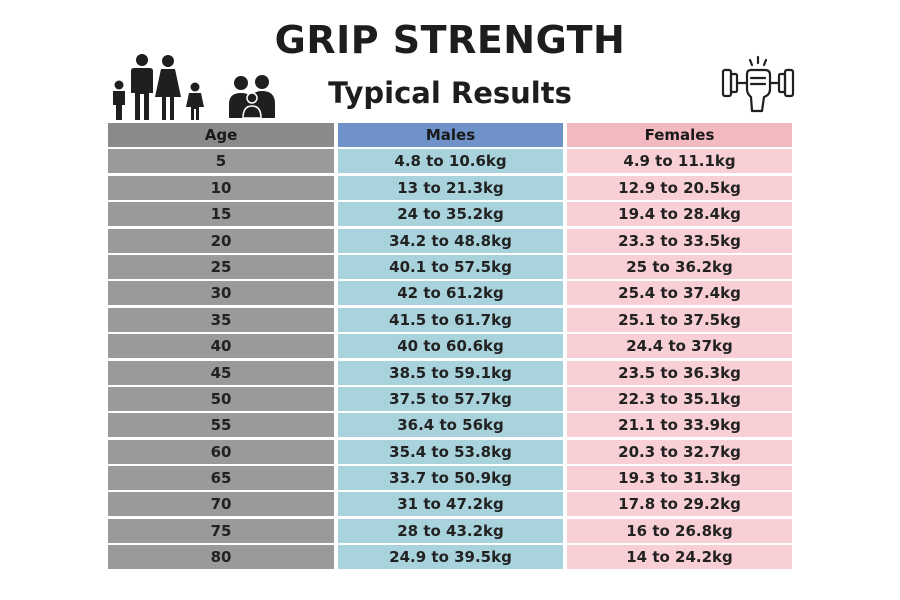 Image resolution: width=900 pixels, height=600 pixels. I want to click on table-row: 40 40 to 60.6kg 24.4 to 37kg, so click(450, 347).